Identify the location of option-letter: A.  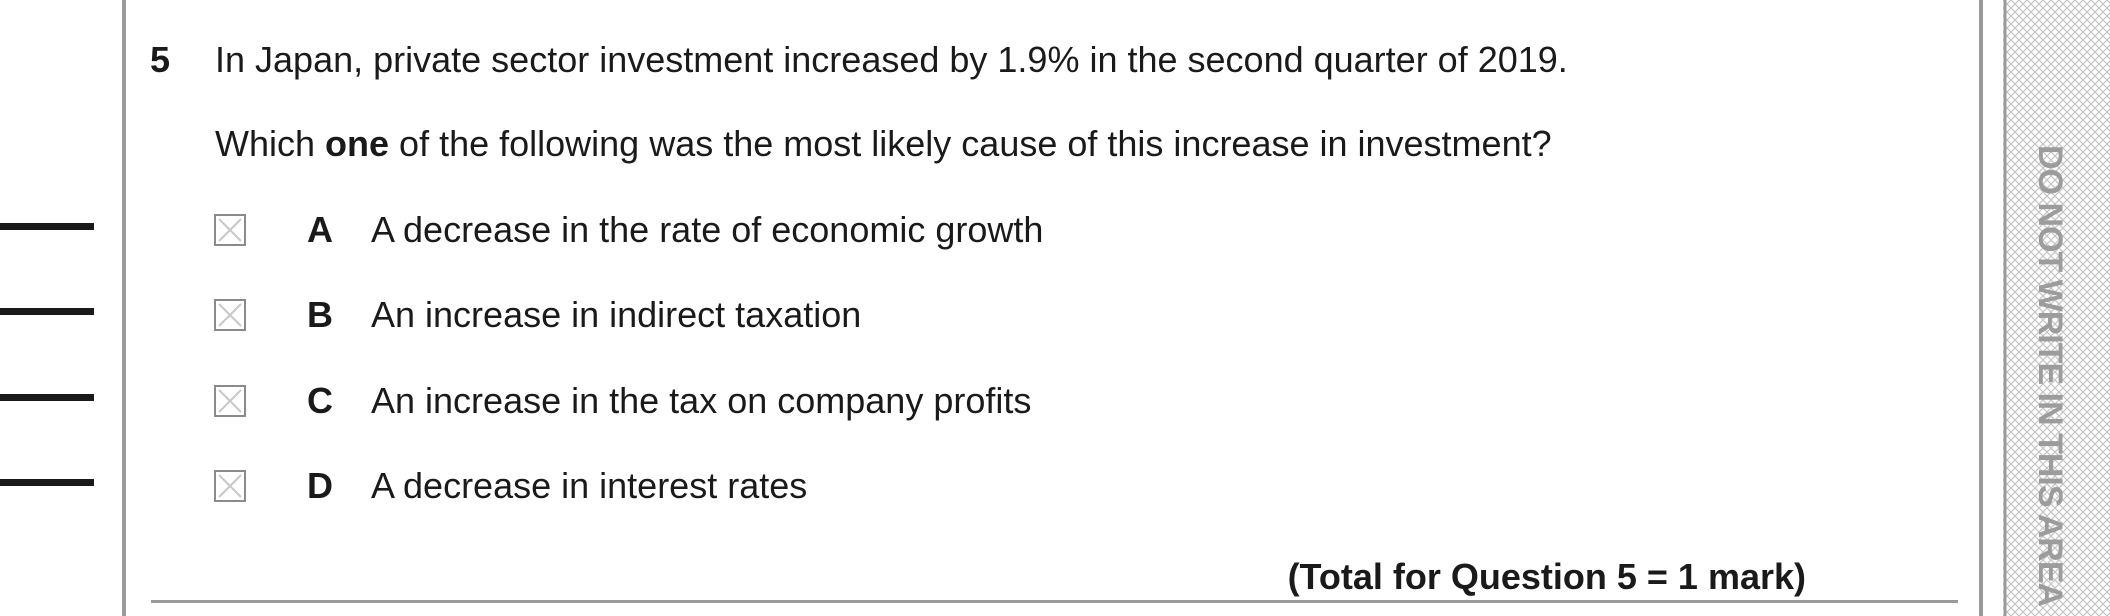
(320, 229).